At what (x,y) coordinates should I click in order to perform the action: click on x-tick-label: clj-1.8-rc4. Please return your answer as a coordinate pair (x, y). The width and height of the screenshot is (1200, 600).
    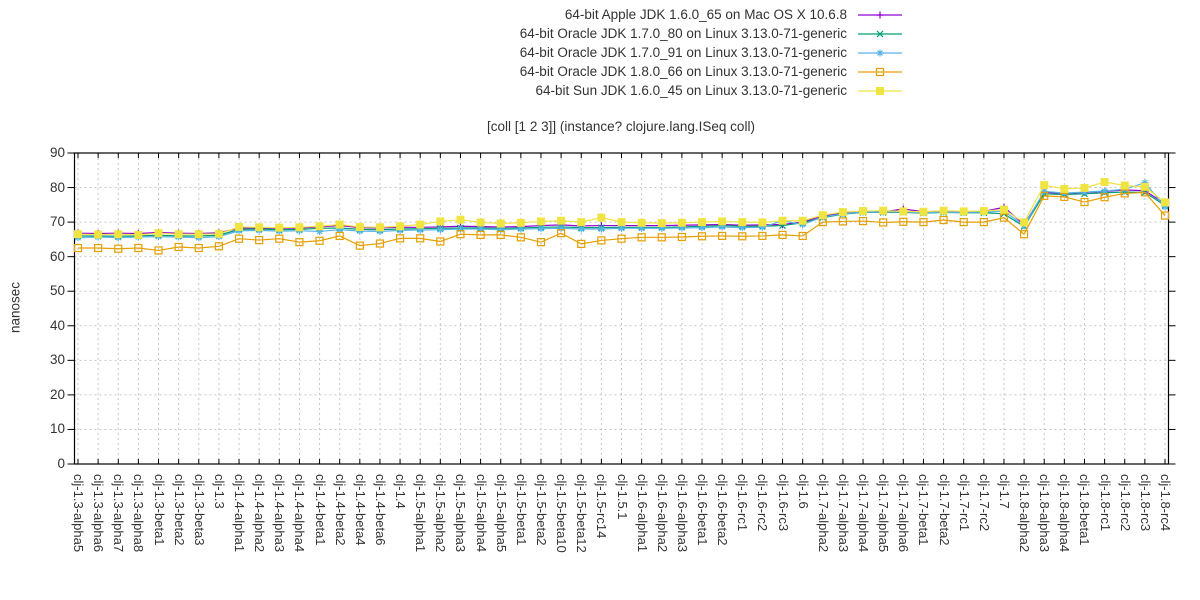
    Looking at the image, I should click on (1165, 503).